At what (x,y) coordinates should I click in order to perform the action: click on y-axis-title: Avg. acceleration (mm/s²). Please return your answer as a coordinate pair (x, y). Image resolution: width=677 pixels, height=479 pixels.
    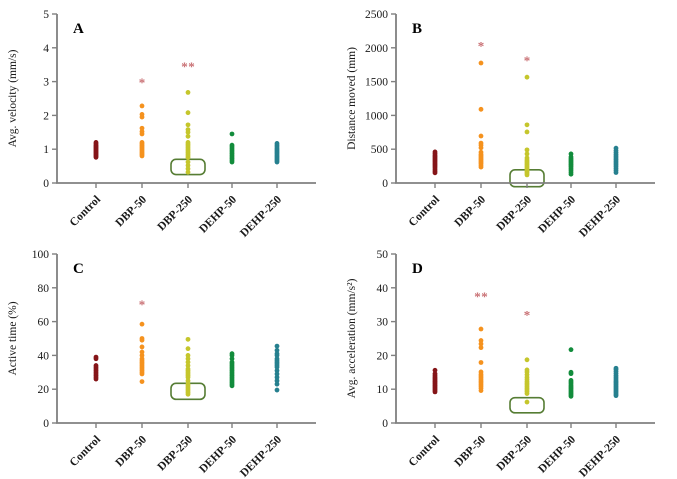
    Looking at the image, I should click on (352, 338).